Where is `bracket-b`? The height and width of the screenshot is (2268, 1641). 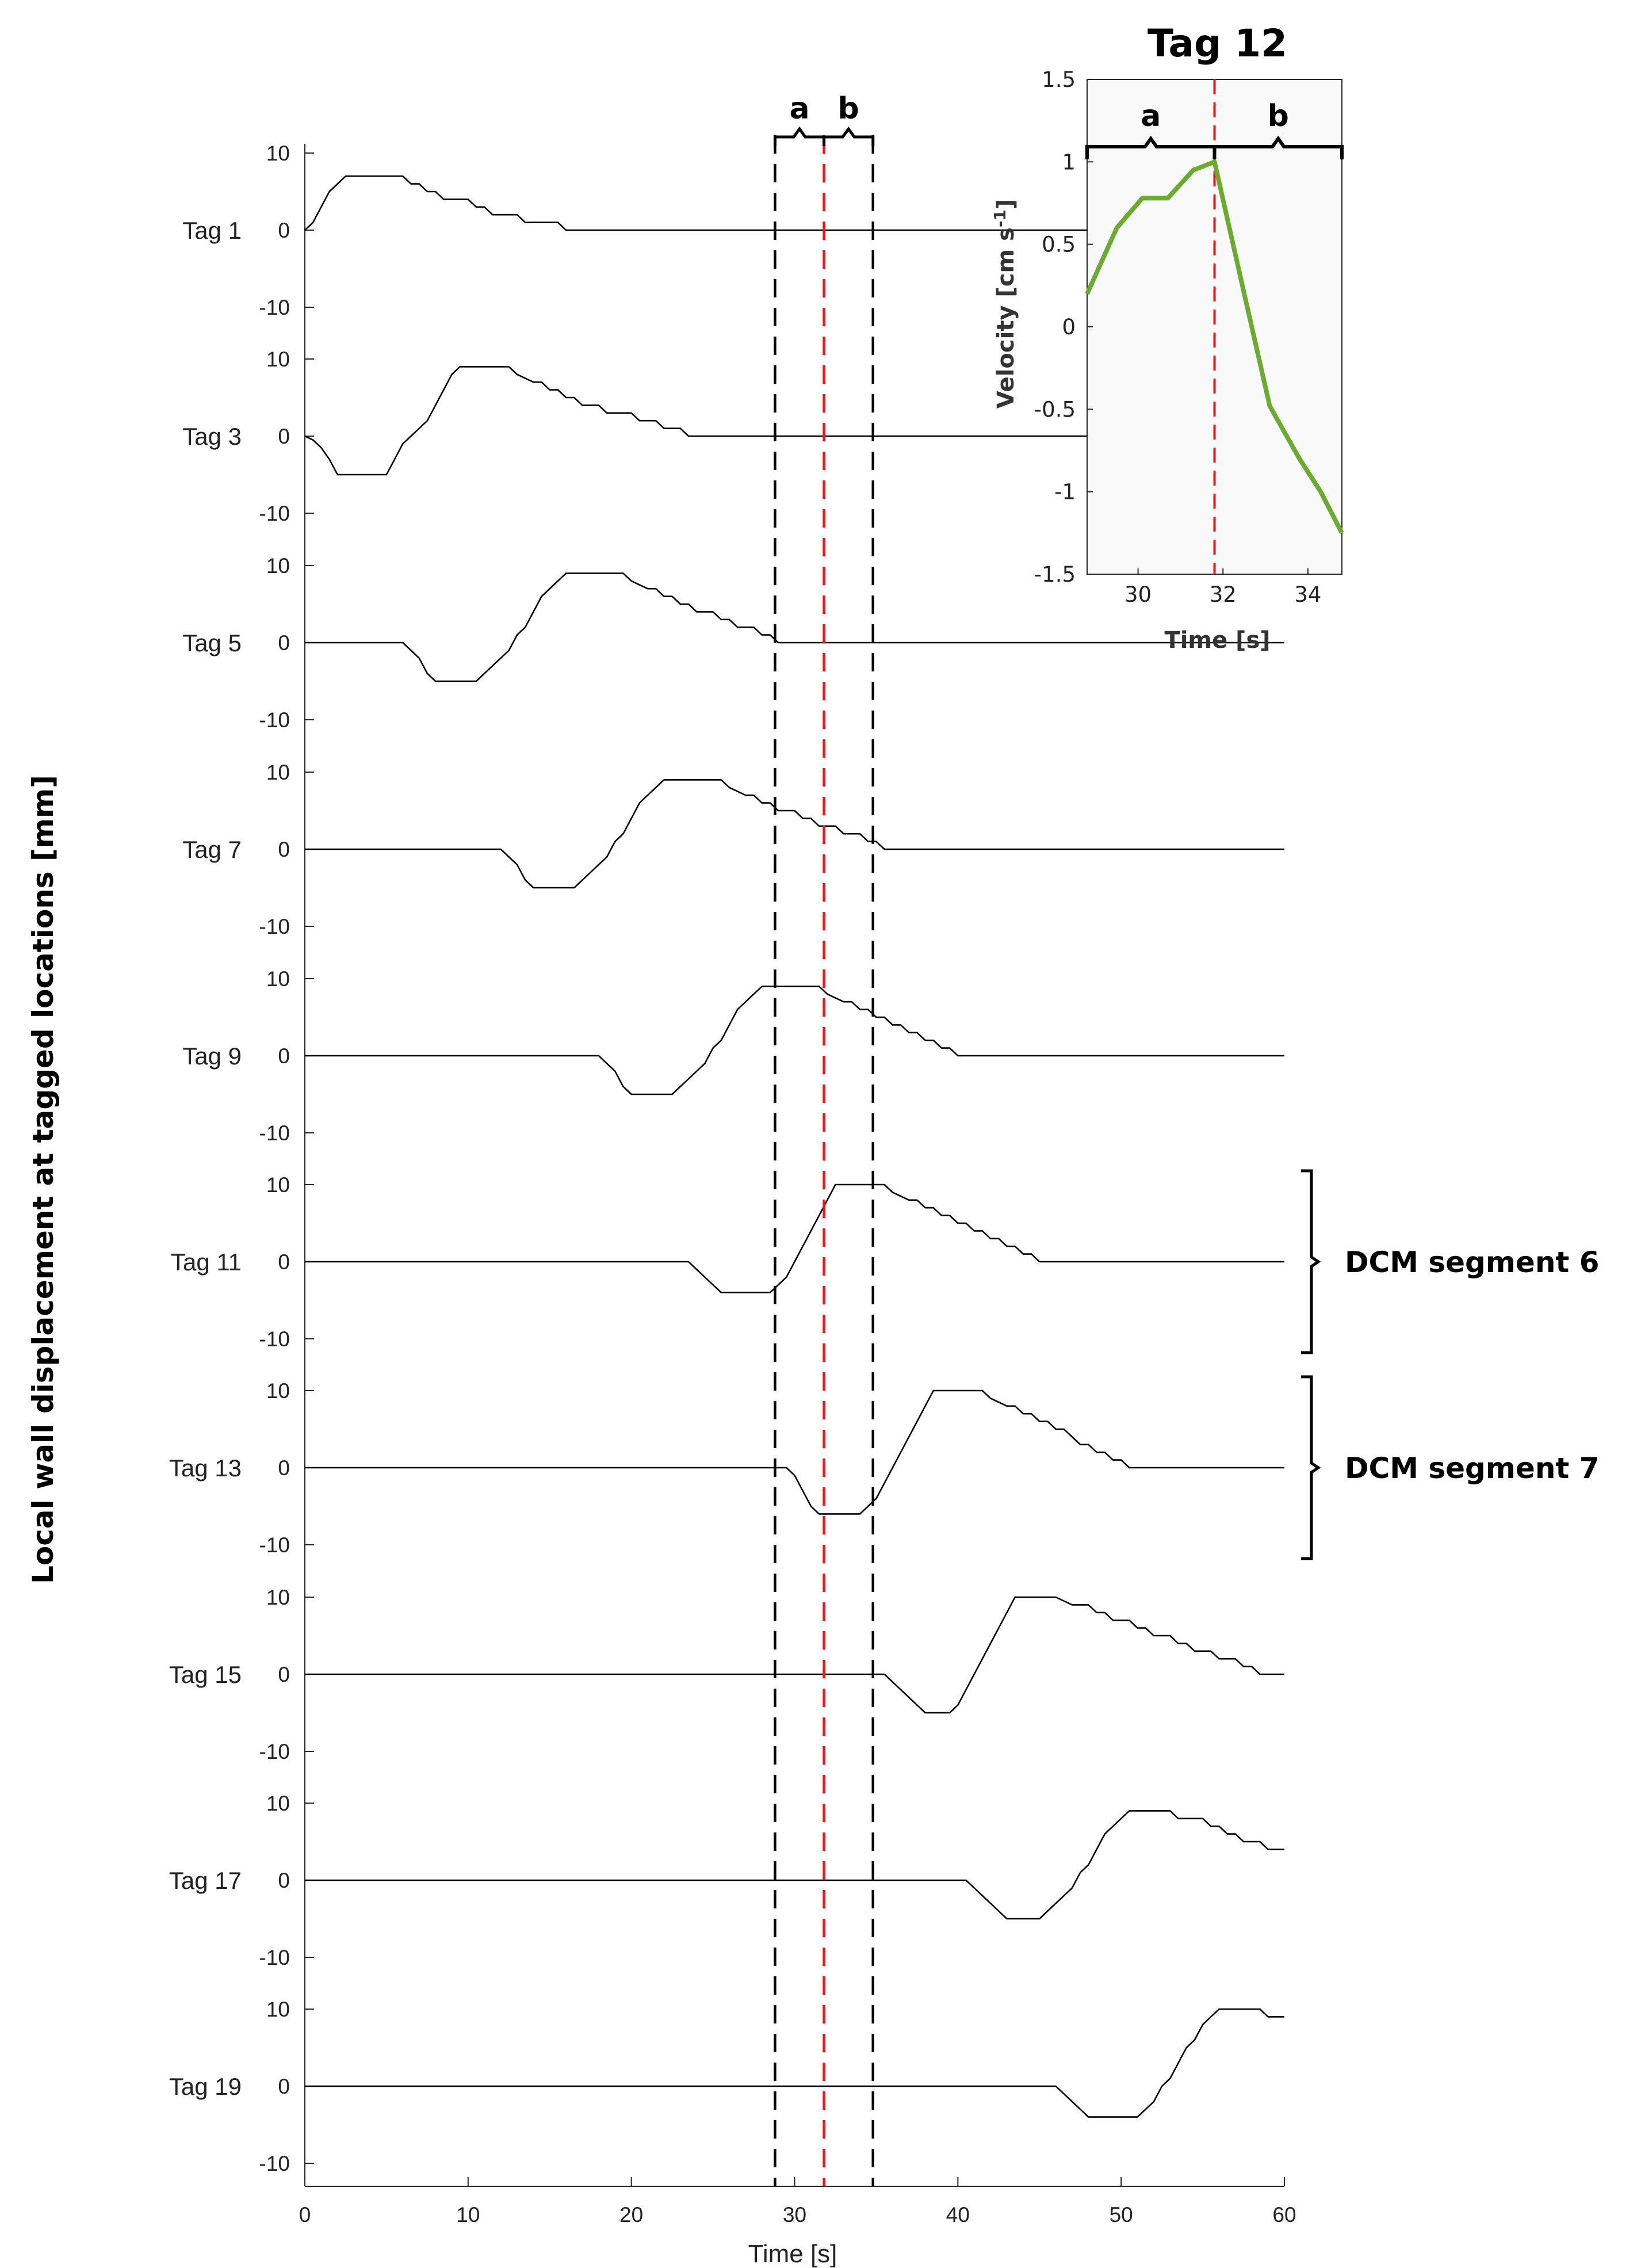 bracket-b is located at coordinates (849, 136).